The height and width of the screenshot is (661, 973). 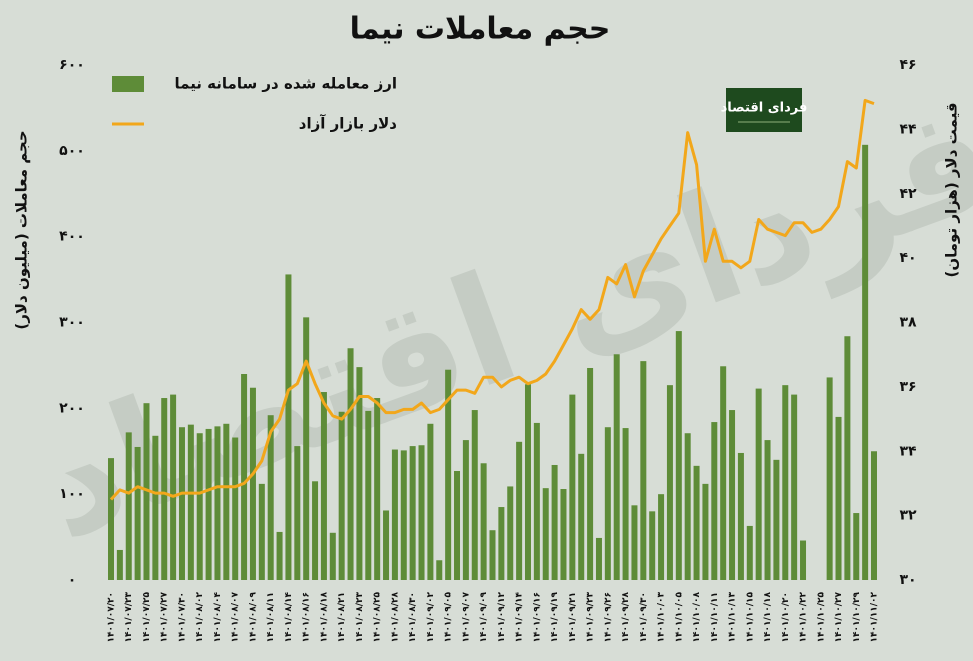 I want to click on y2-tick-label: ۴۴, so click(x=908, y=129).